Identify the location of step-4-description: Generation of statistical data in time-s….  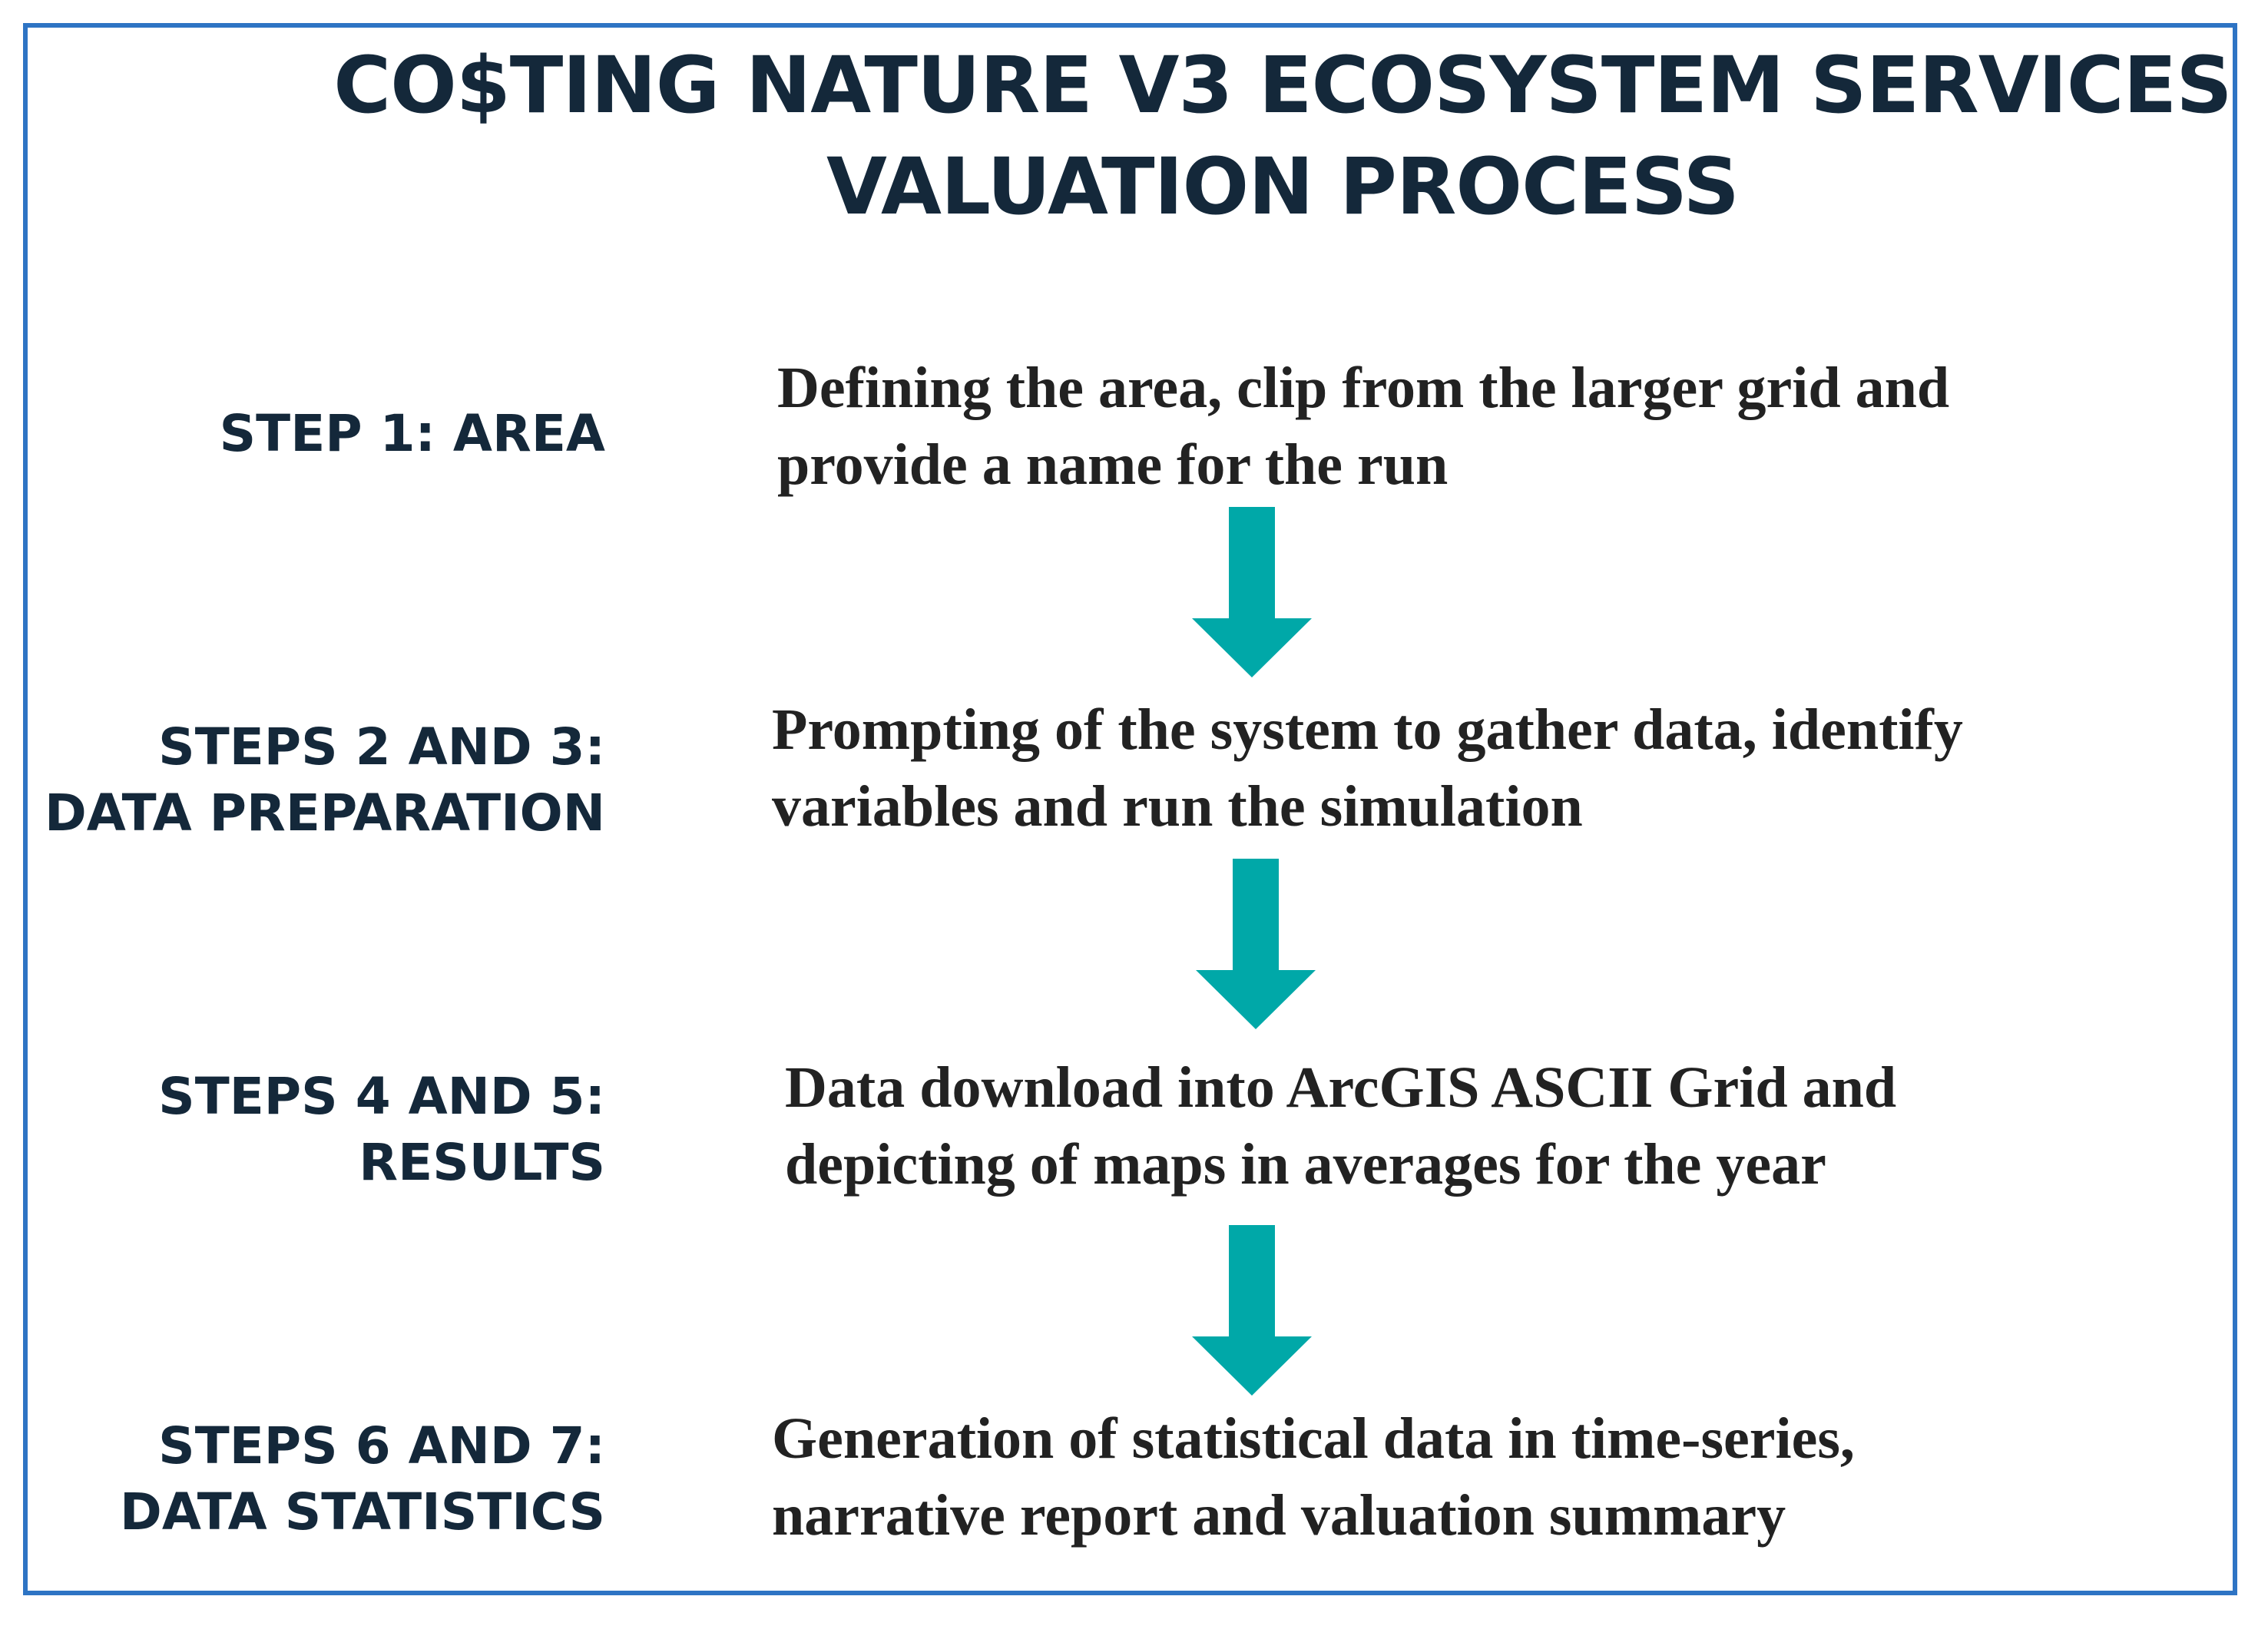
(1313, 1477).